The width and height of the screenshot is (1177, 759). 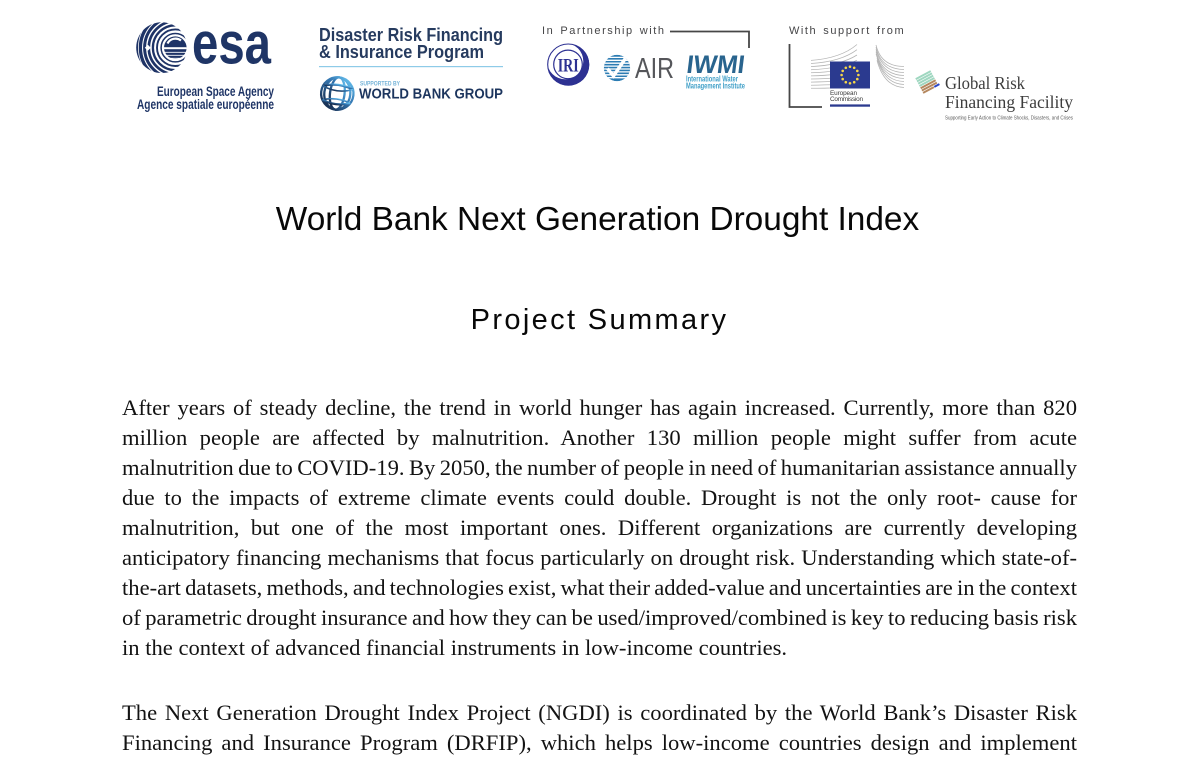 What do you see at coordinates (232, 45) in the screenshot?
I see `svg-text: esa` at bounding box center [232, 45].